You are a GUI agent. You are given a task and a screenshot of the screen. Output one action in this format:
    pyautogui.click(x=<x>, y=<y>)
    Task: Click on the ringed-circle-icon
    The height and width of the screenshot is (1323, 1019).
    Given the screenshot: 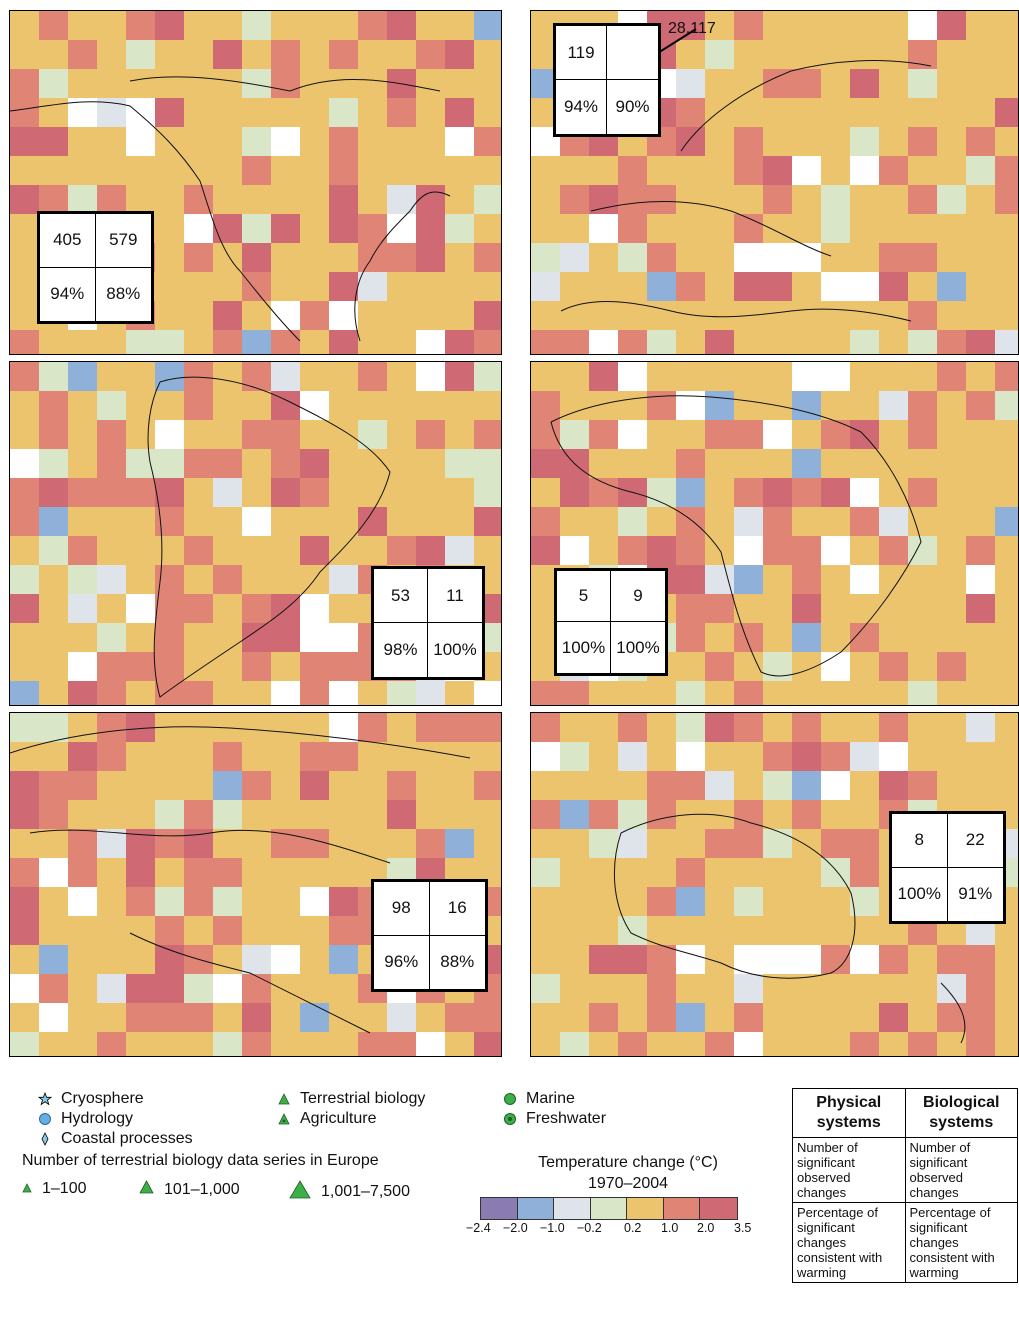 What is the action you would take?
    pyautogui.click(x=510, y=1119)
    